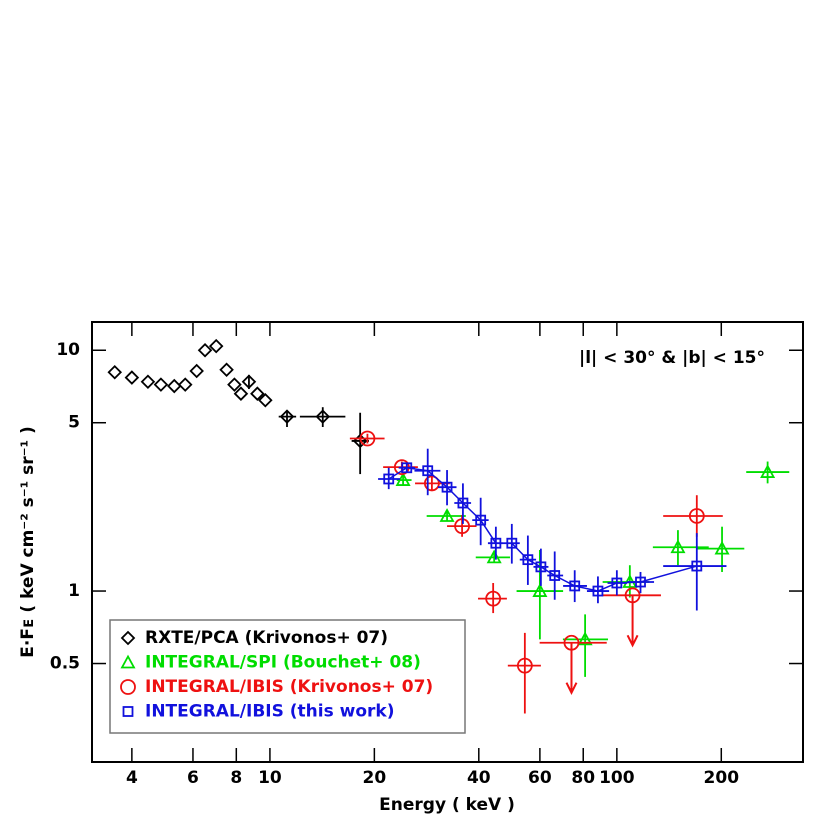 Image resolution: width=830 pixels, height=821 pixels. What do you see at coordinates (270, 778) in the screenshot?
I see `x-tick-label: 10` at bounding box center [270, 778].